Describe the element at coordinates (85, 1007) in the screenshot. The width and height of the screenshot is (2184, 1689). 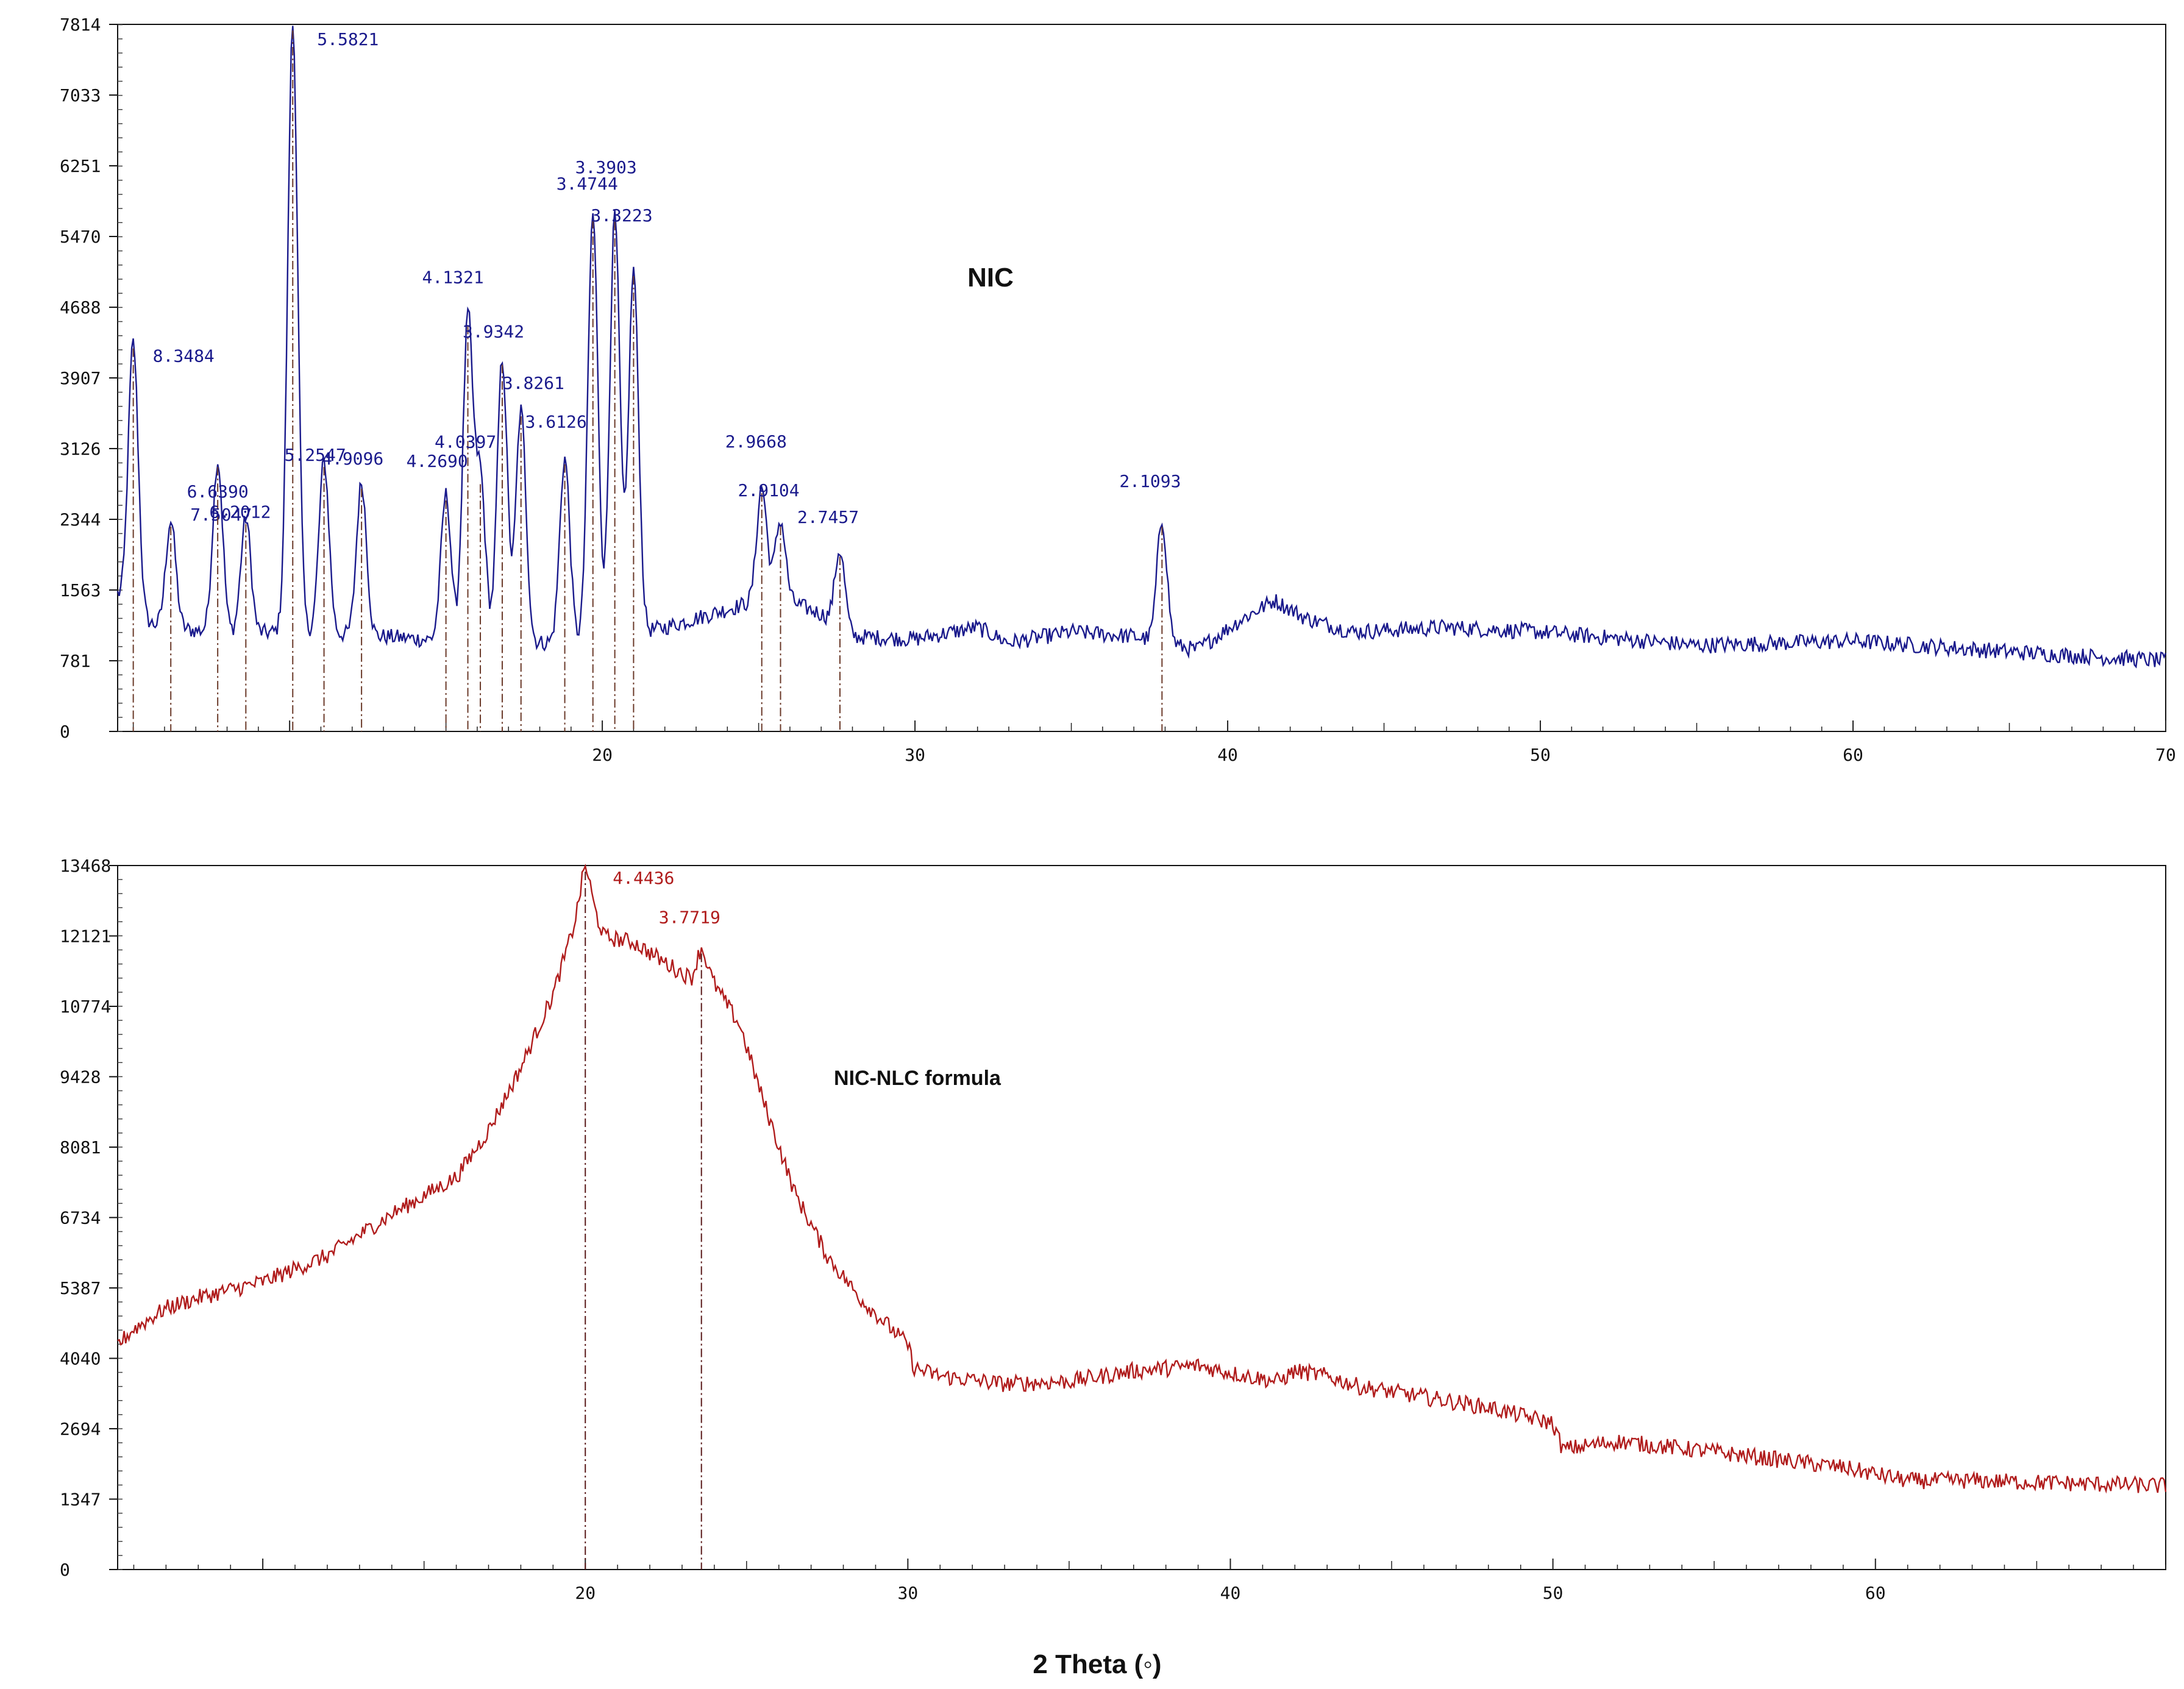
I see `y-tick-label: 10774` at that location.